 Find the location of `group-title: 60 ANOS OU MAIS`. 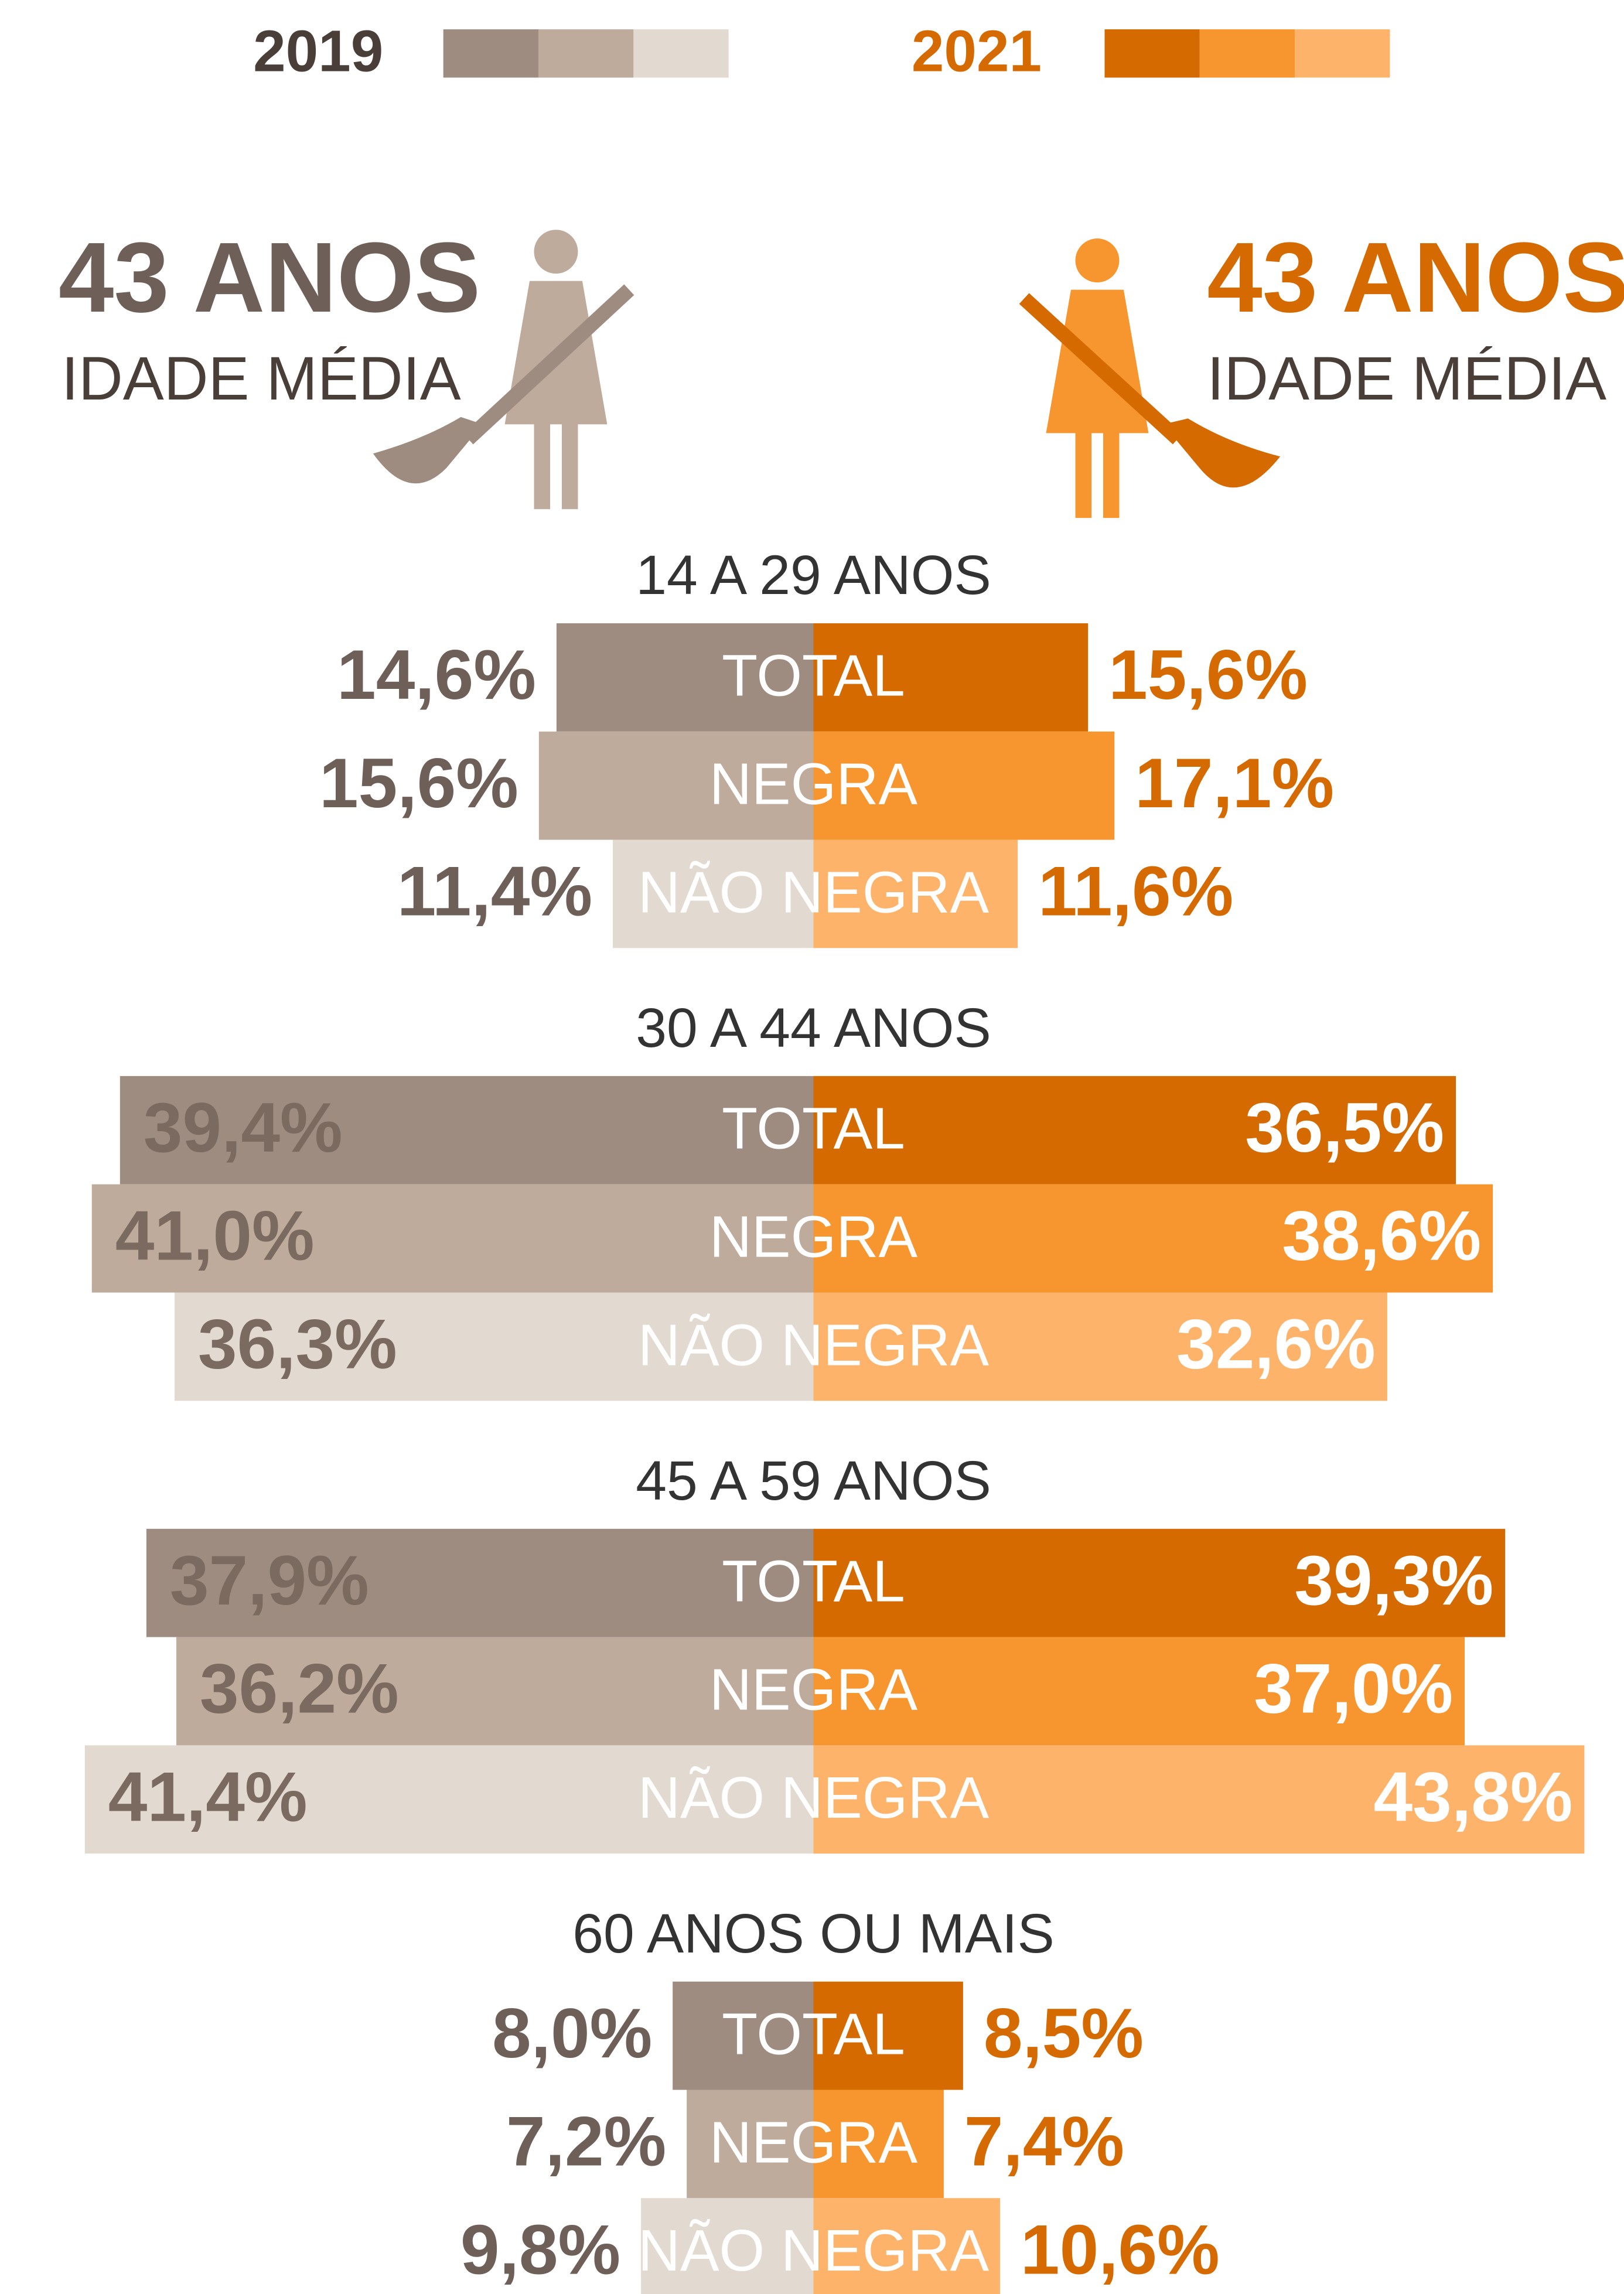

group-title: 60 ANOS OU MAIS is located at coordinates (813, 1934).